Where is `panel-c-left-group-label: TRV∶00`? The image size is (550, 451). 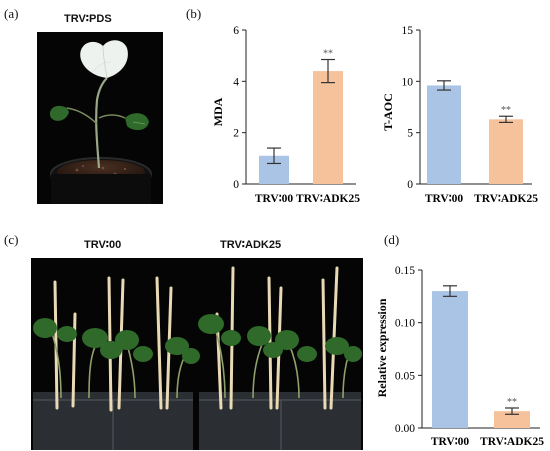
panel-c-left-group-label: TRV∶00 is located at coordinates (103, 245).